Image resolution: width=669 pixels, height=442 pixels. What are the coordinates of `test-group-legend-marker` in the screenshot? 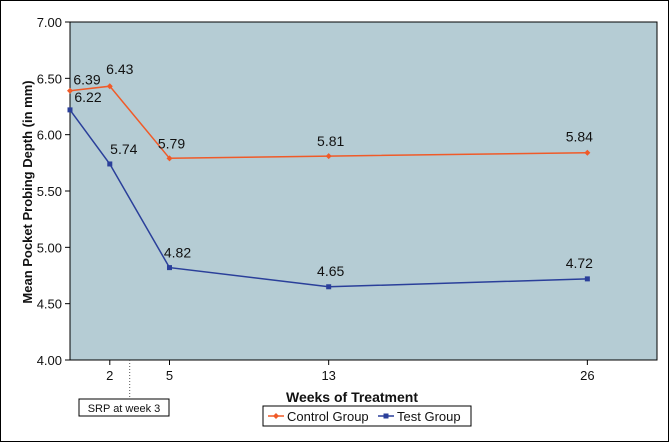 It's located at (386, 416).